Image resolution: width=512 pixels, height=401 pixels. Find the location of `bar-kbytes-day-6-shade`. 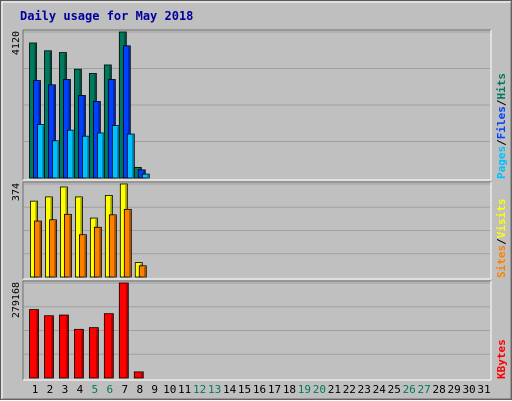

bar-kbytes-day-6-shade is located at coordinates (112, 346).